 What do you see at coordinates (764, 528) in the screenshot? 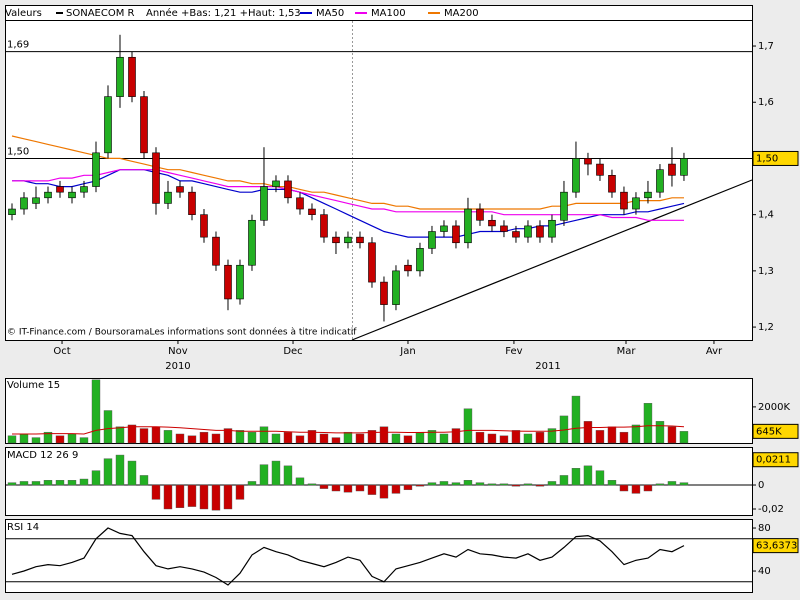
I see `y-tick-label: 80` at bounding box center [764, 528].